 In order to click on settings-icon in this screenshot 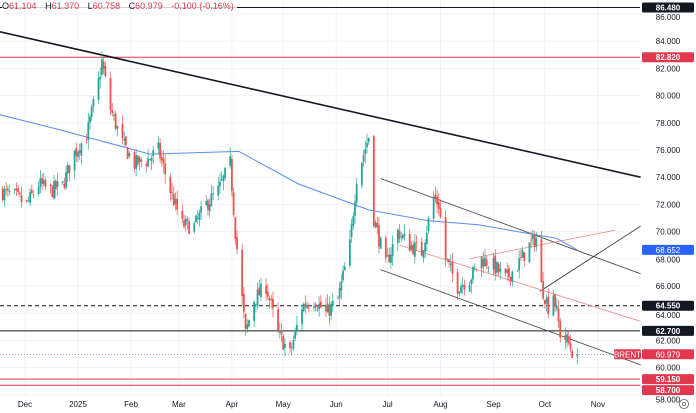, I will do `click(684, 404)`.